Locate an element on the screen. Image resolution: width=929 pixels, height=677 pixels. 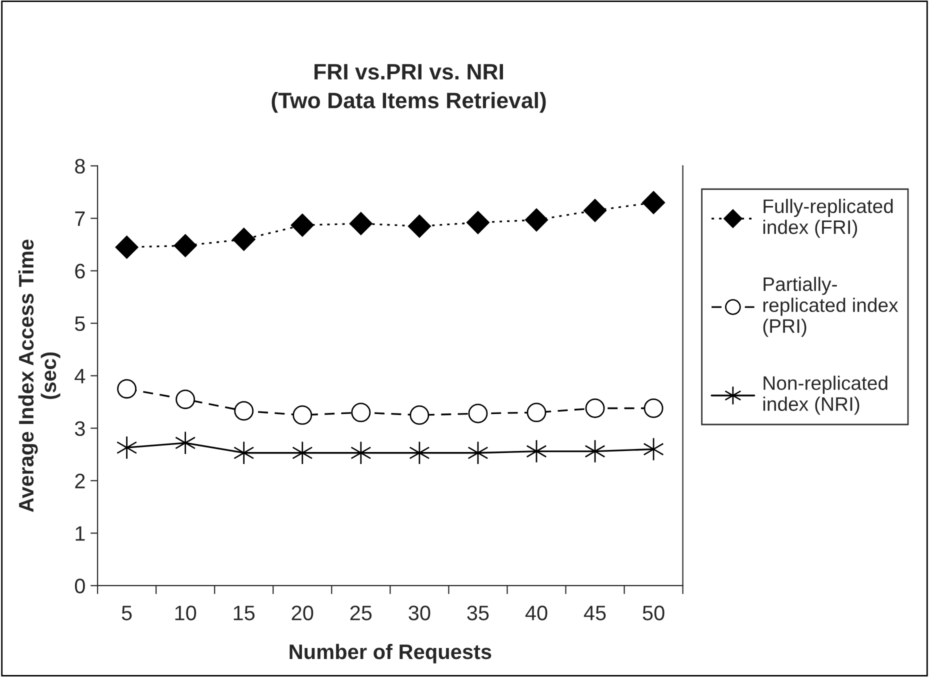
x-tick-label: 50 is located at coordinates (653, 613).